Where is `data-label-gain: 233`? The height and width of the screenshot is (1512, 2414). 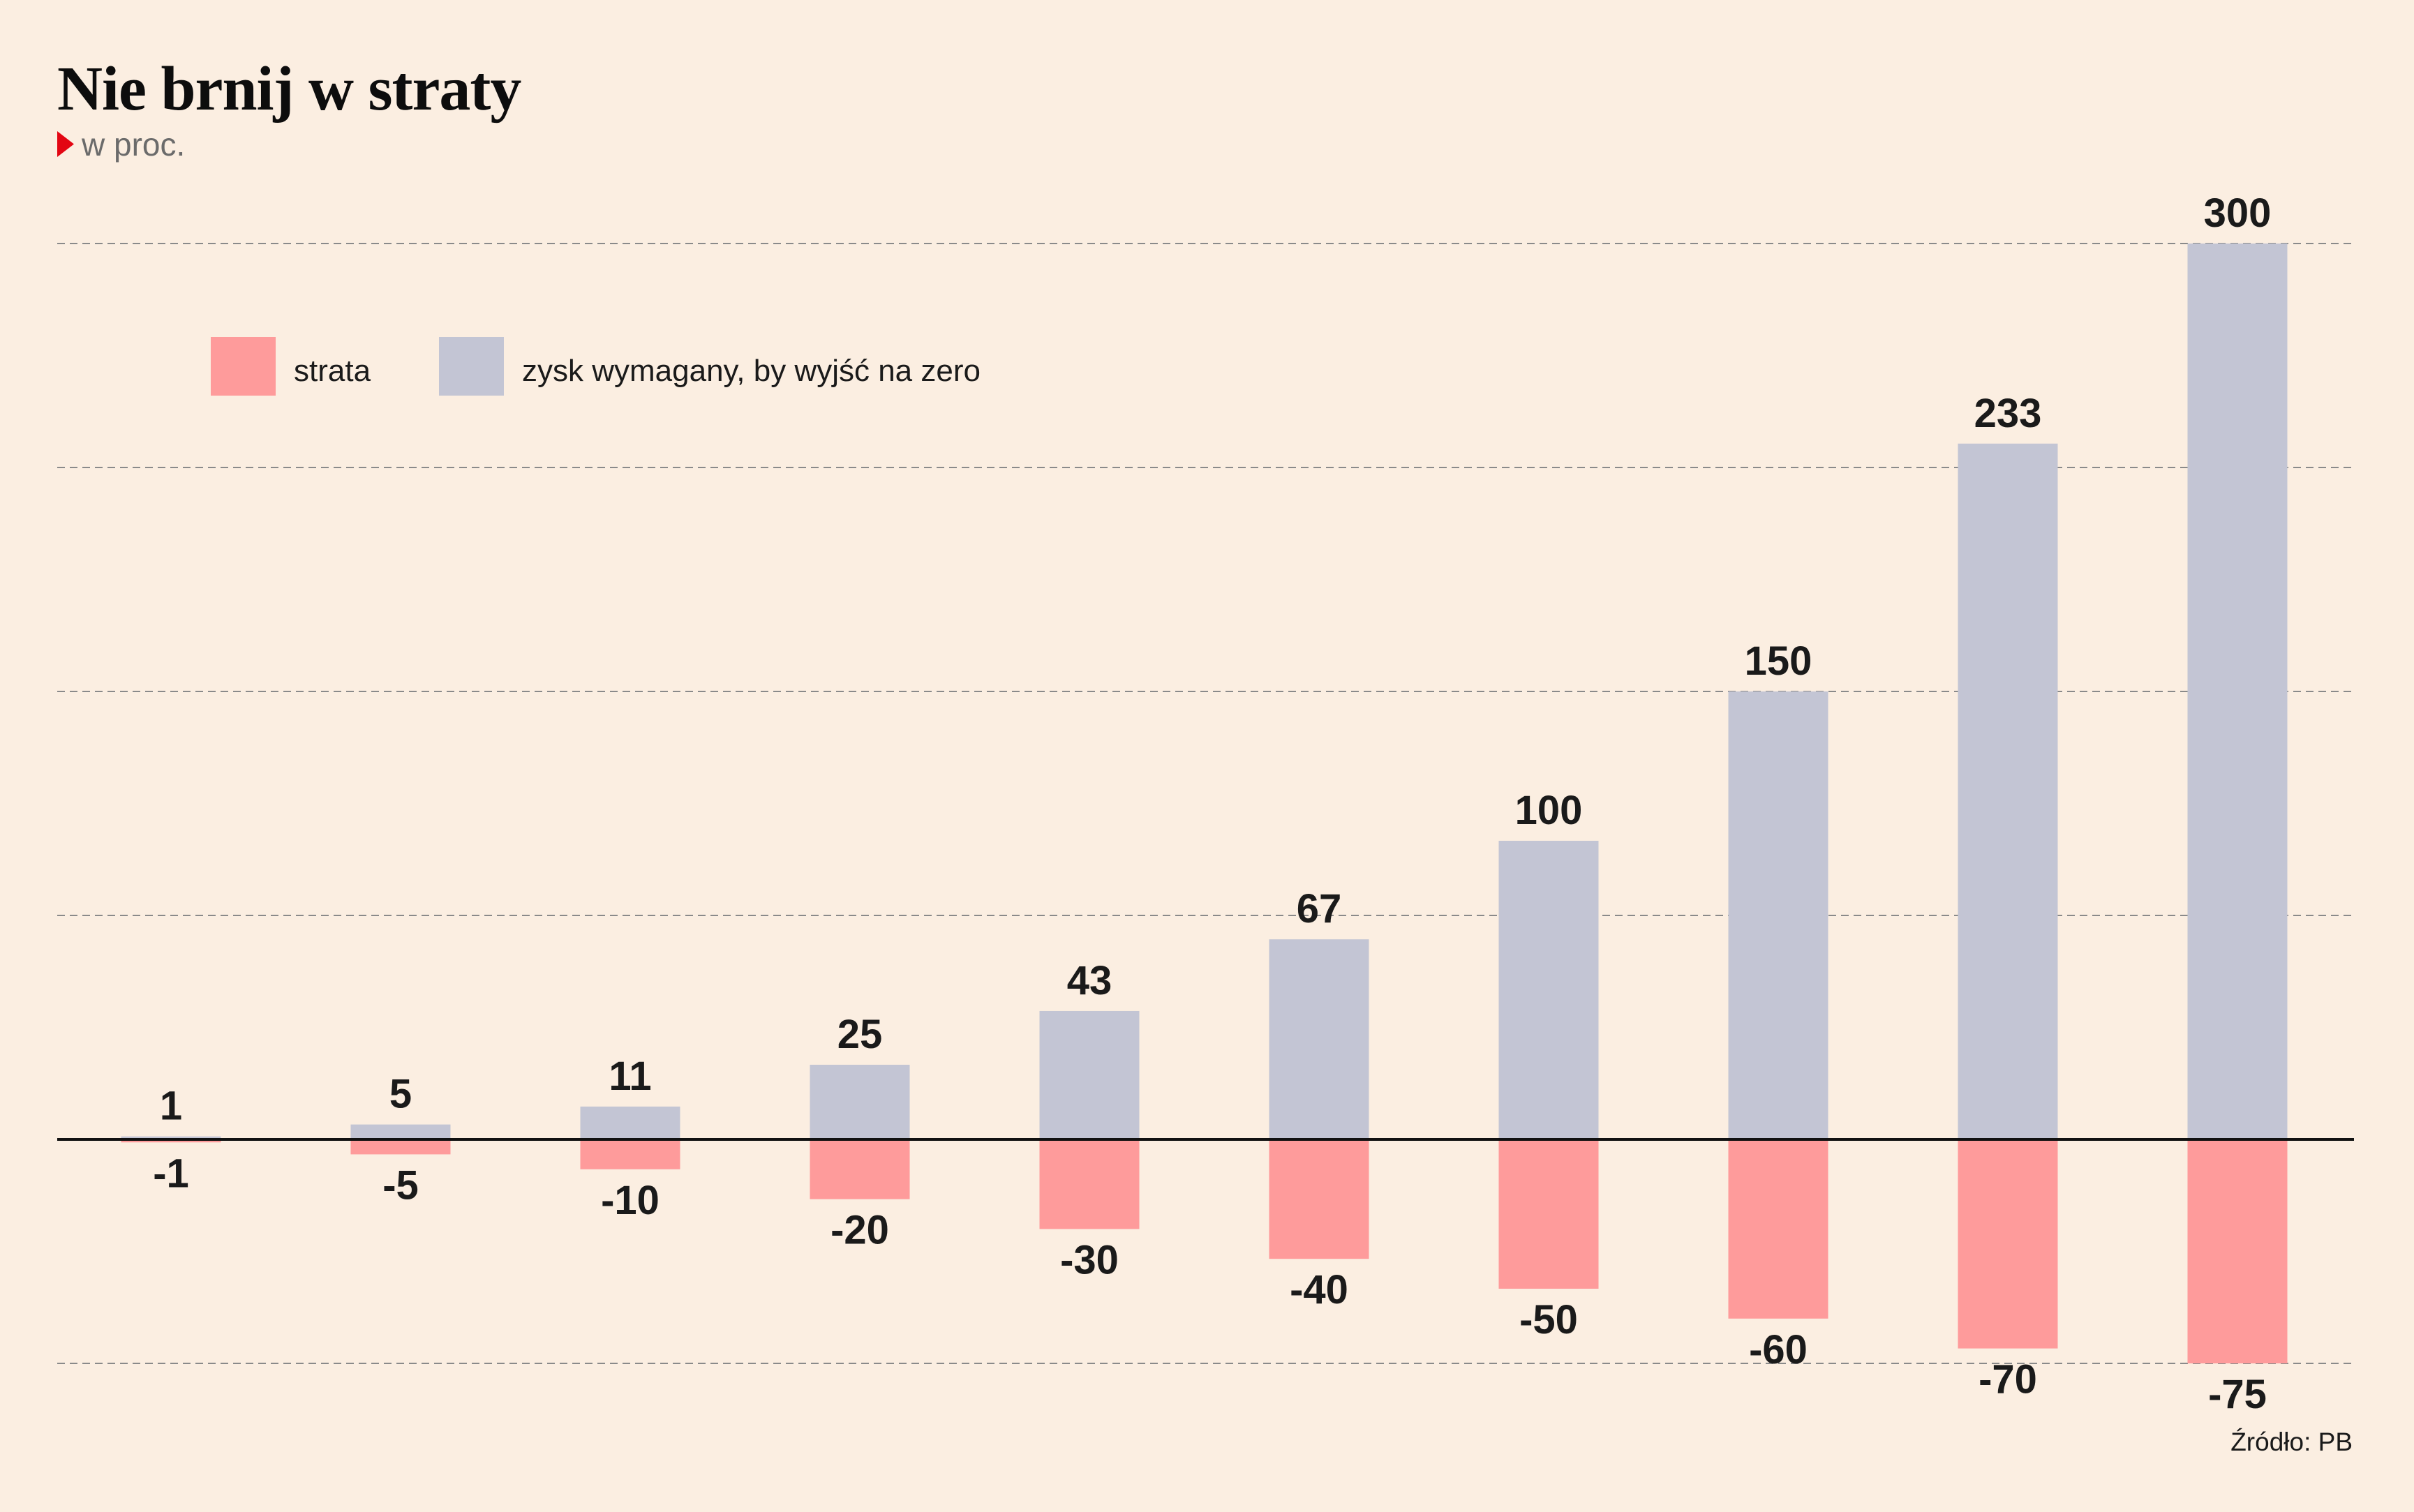 data-label-gain: 233 is located at coordinates (2008, 413).